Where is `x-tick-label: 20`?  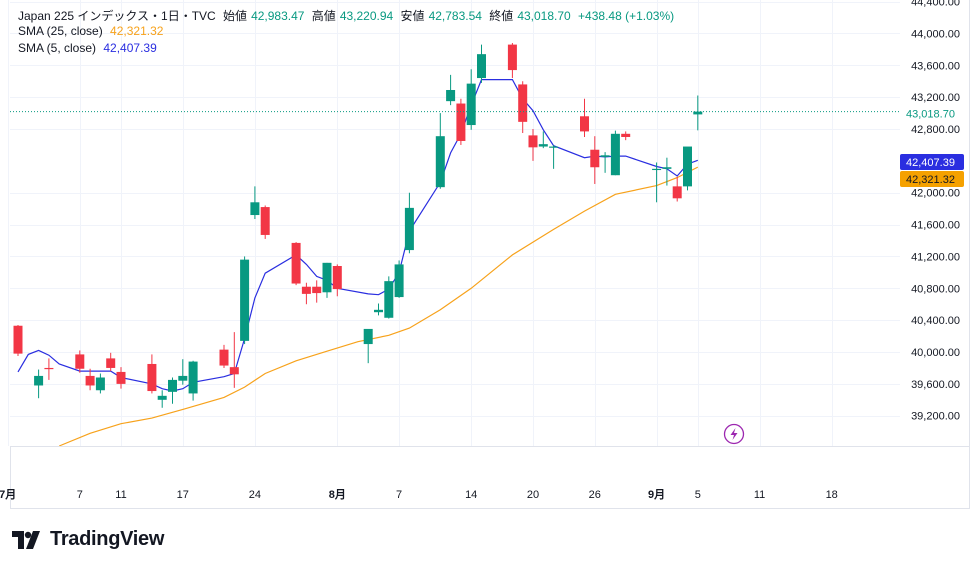
x-tick-label: 20 is located at coordinates (533, 495).